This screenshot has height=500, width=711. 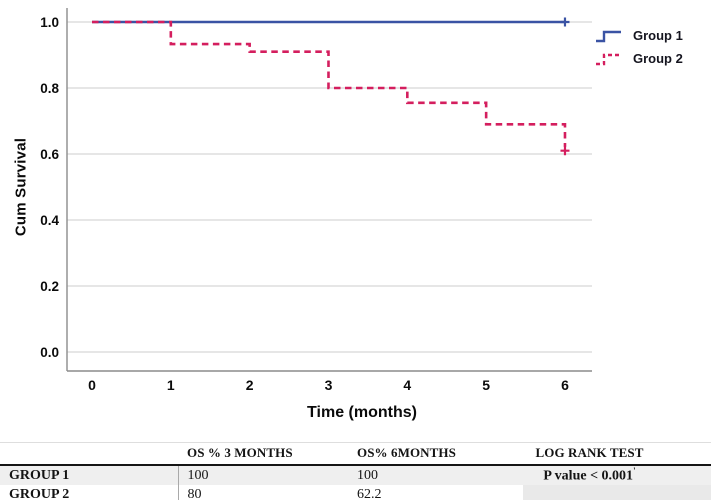 What do you see at coordinates (634, 471) in the screenshot?
I see `p-value-footnote-marker: '` at bounding box center [634, 471].